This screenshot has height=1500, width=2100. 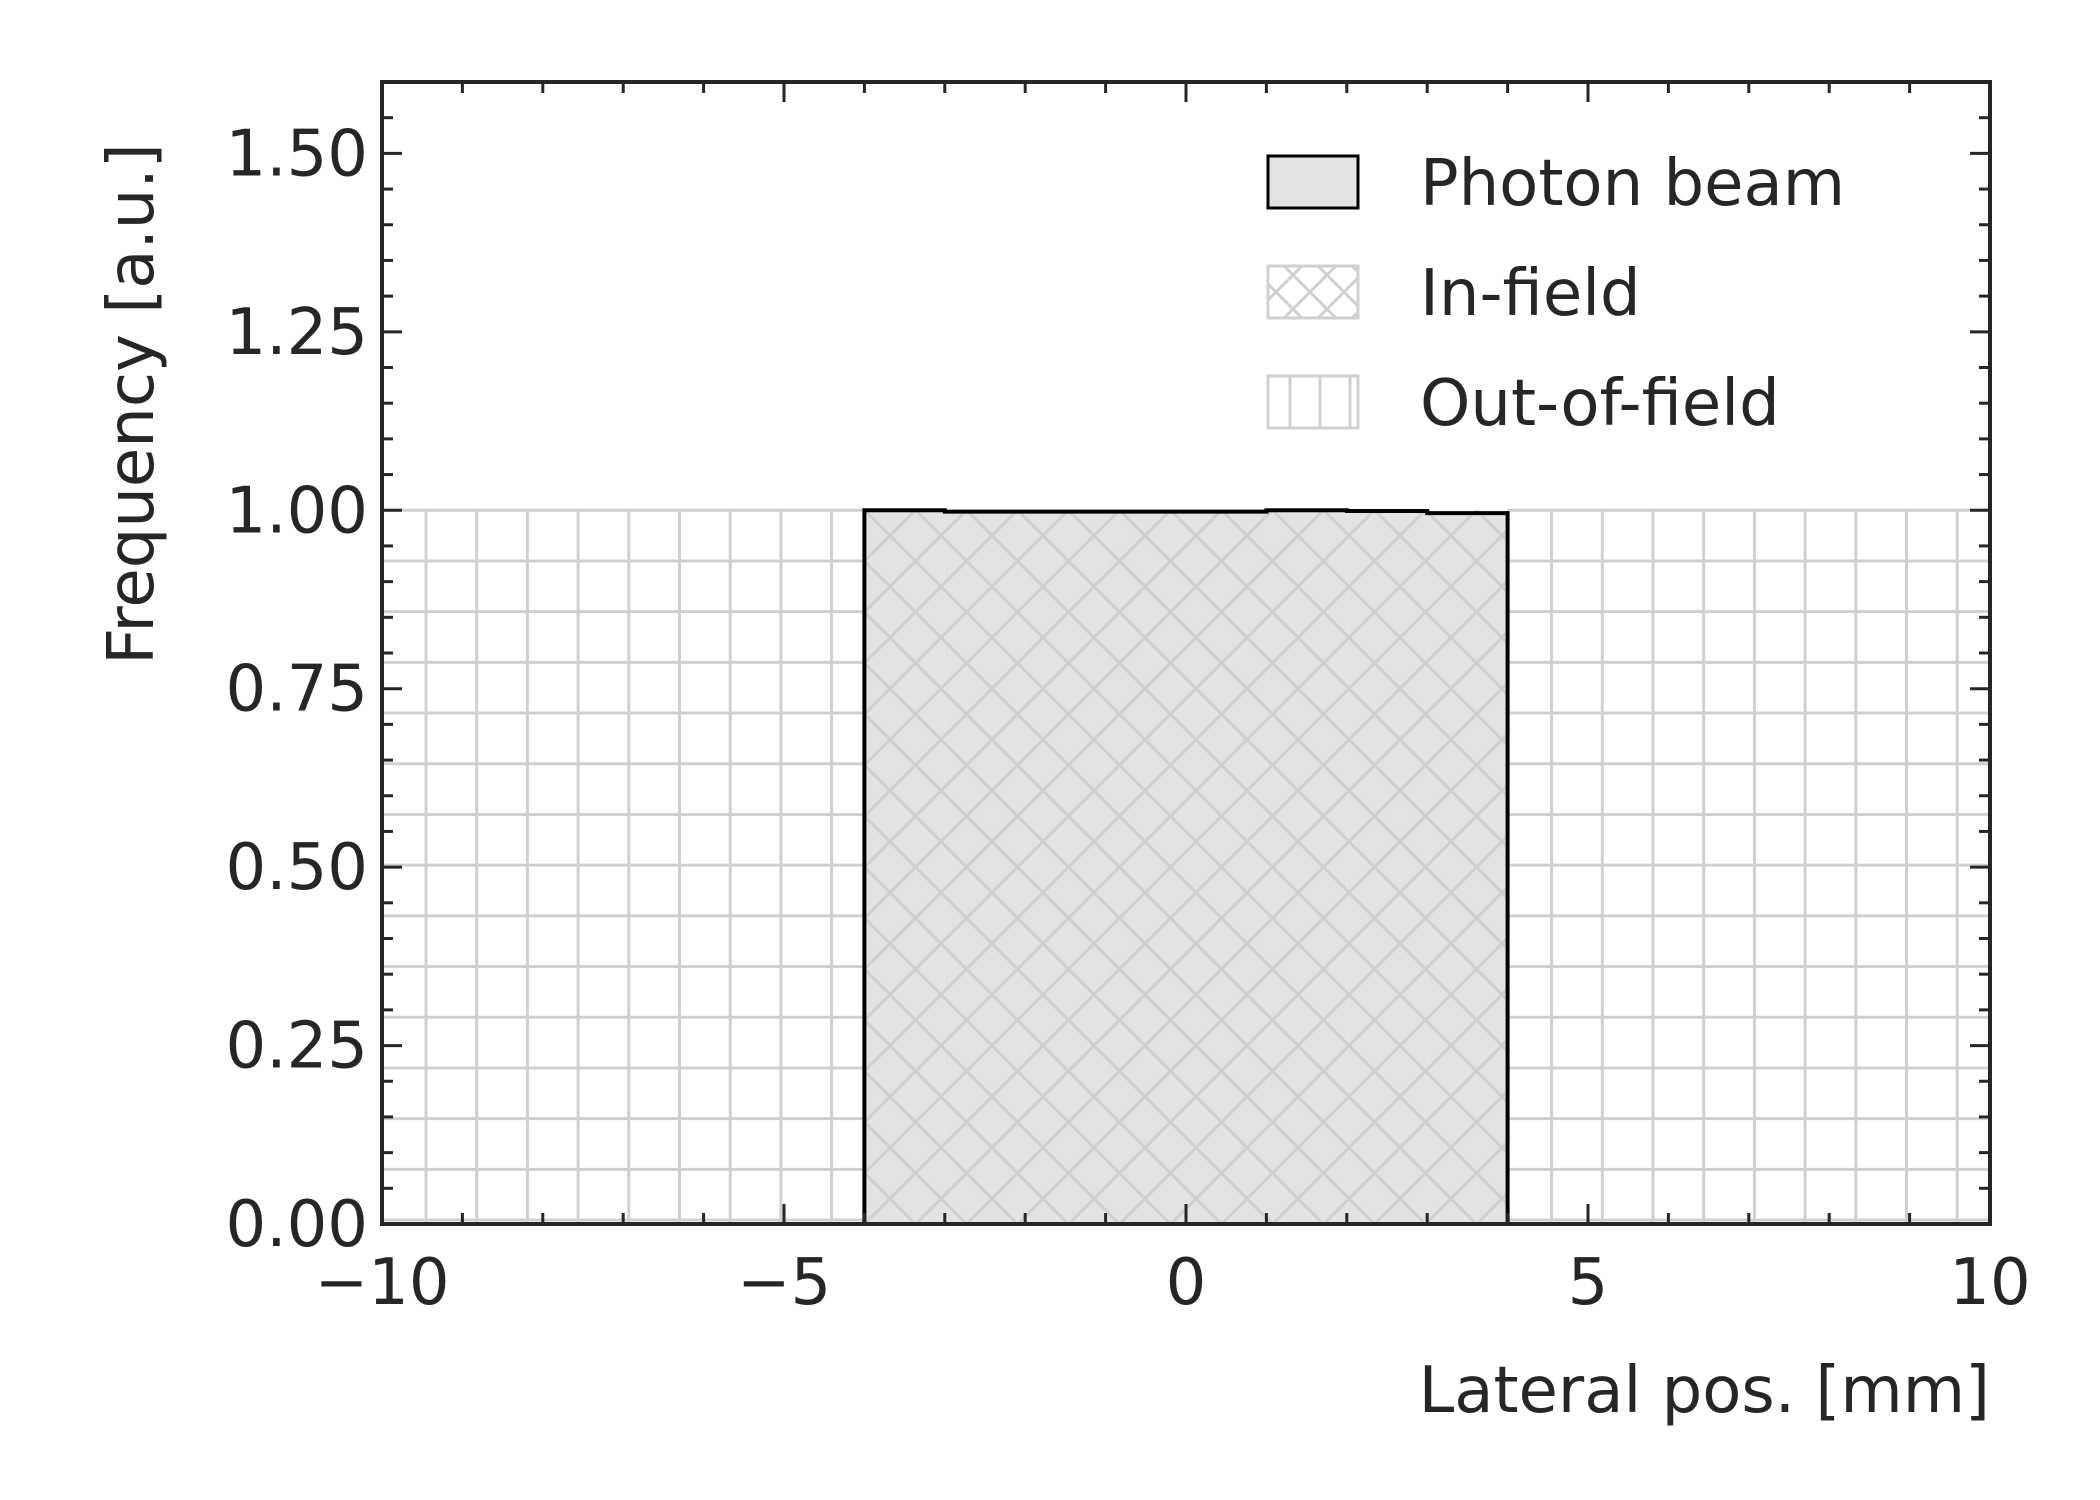 What do you see at coordinates (381, 1283) in the screenshot?
I see `x-tick-label: −10` at bounding box center [381, 1283].